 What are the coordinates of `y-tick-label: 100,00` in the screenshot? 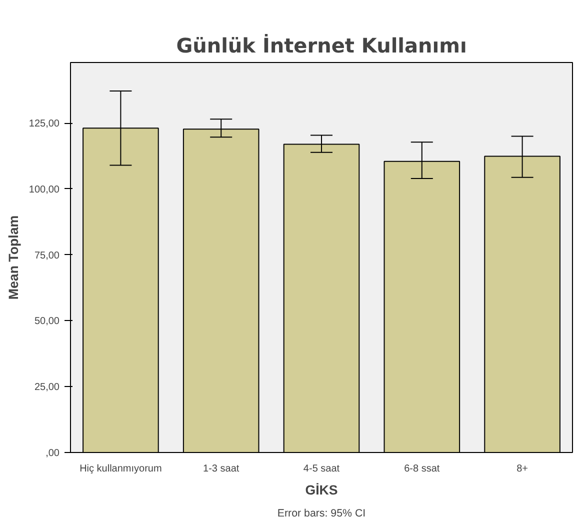 It's located at (44, 190).